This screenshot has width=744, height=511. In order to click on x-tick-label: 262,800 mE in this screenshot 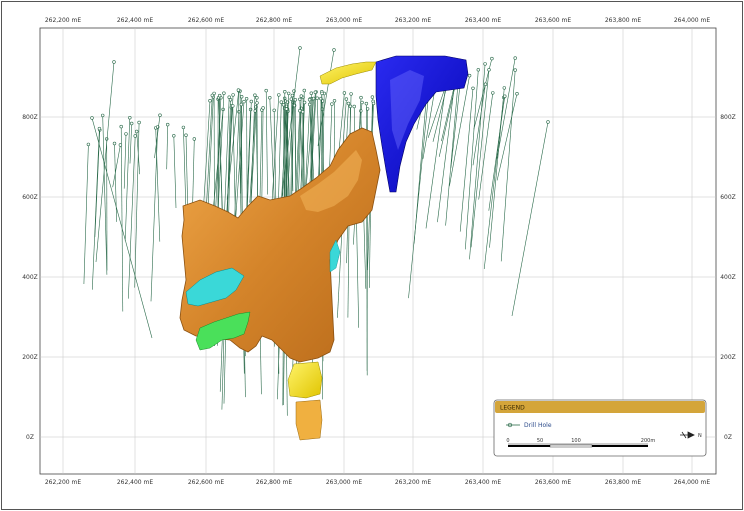, I will do `click(274, 20)`.